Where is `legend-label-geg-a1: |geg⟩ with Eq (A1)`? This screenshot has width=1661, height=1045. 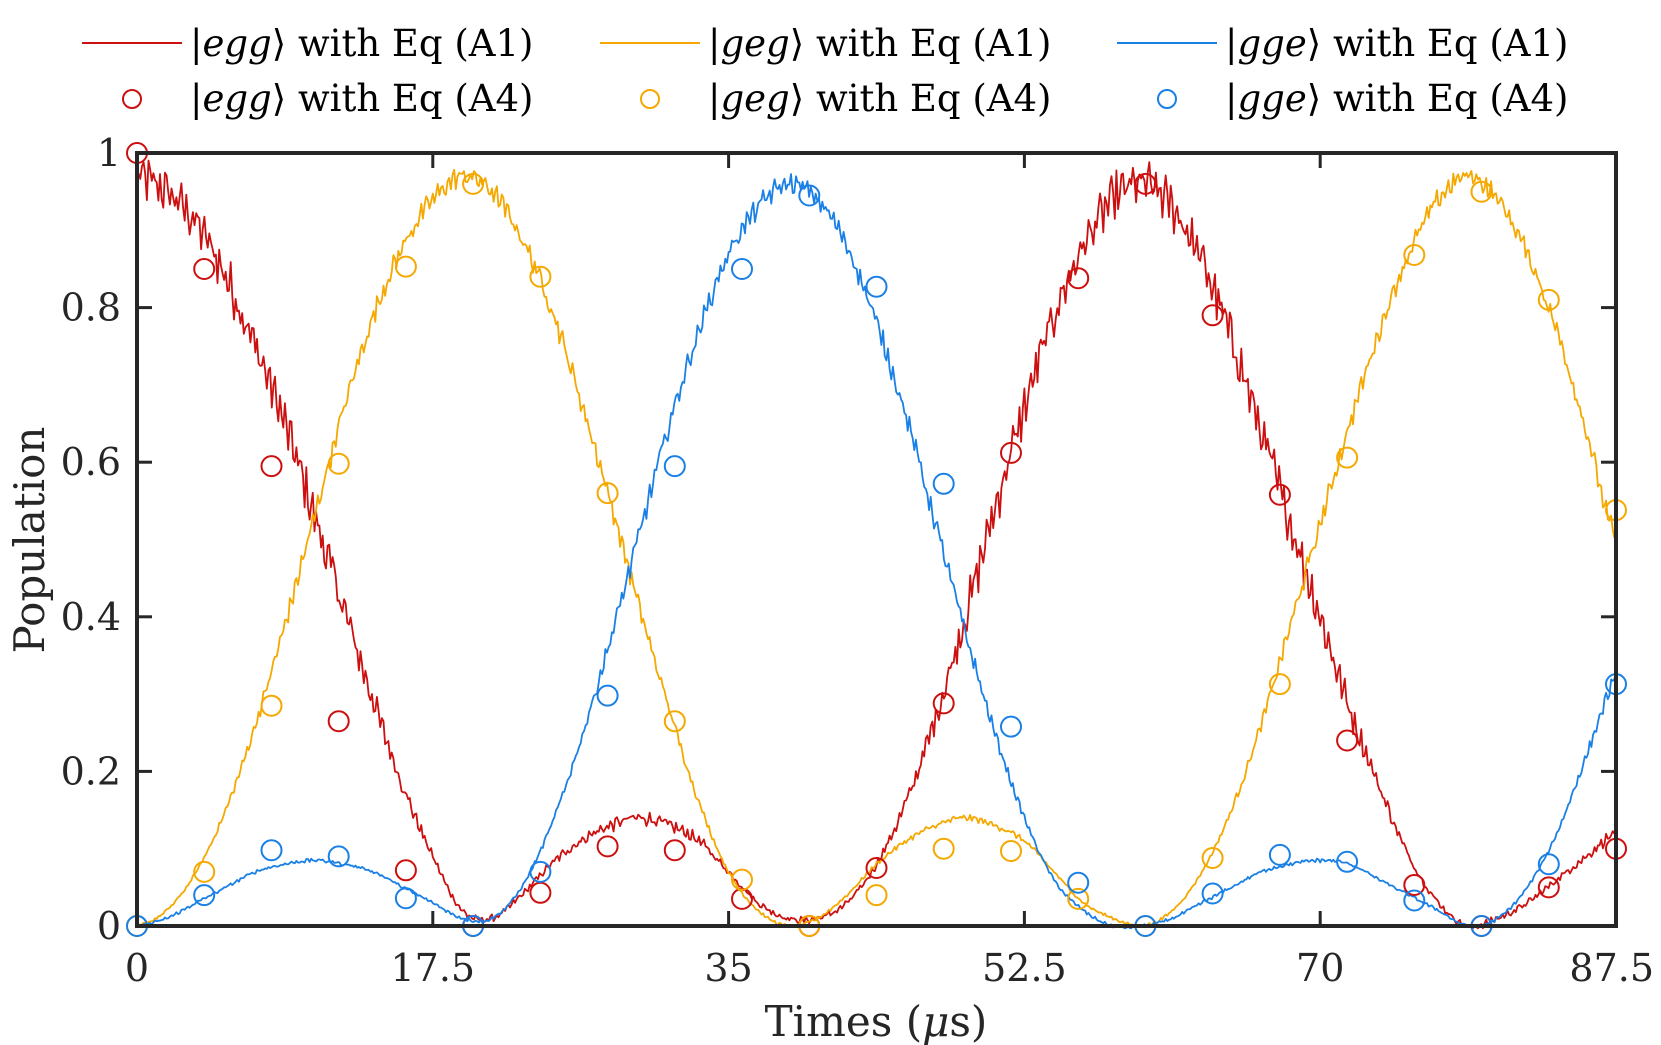
legend-label-geg-a1: |geg⟩ with Eq (A1) is located at coordinates (880, 43).